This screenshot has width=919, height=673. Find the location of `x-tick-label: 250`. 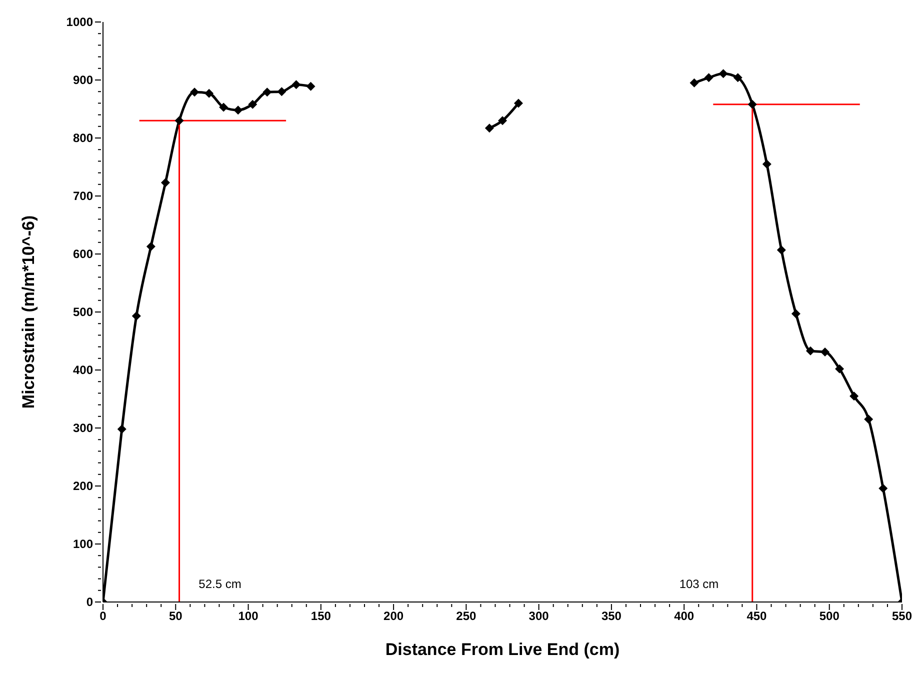

x-tick-label: 250 is located at coordinates (466, 616).